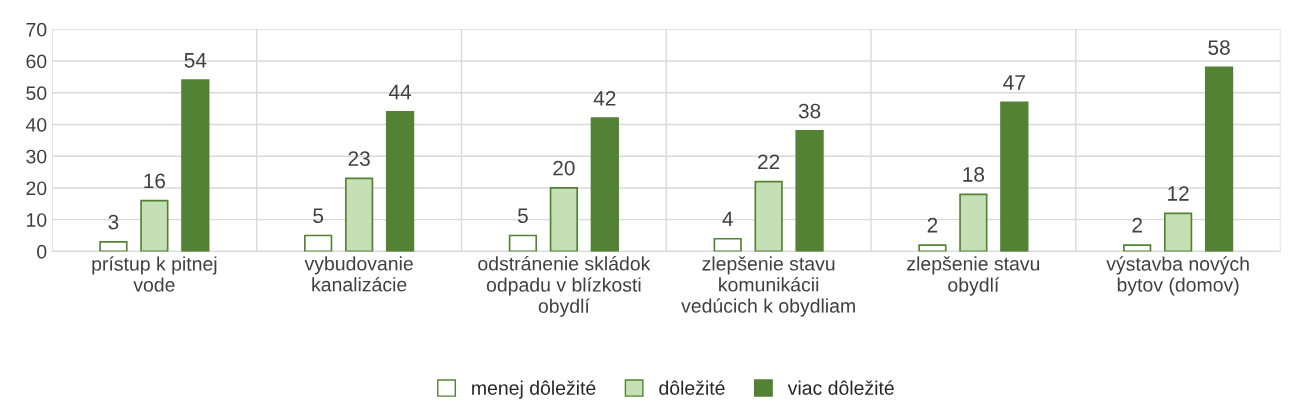  What do you see at coordinates (840, 387) in the screenshot?
I see `legend-label: viac dôležité` at bounding box center [840, 387].